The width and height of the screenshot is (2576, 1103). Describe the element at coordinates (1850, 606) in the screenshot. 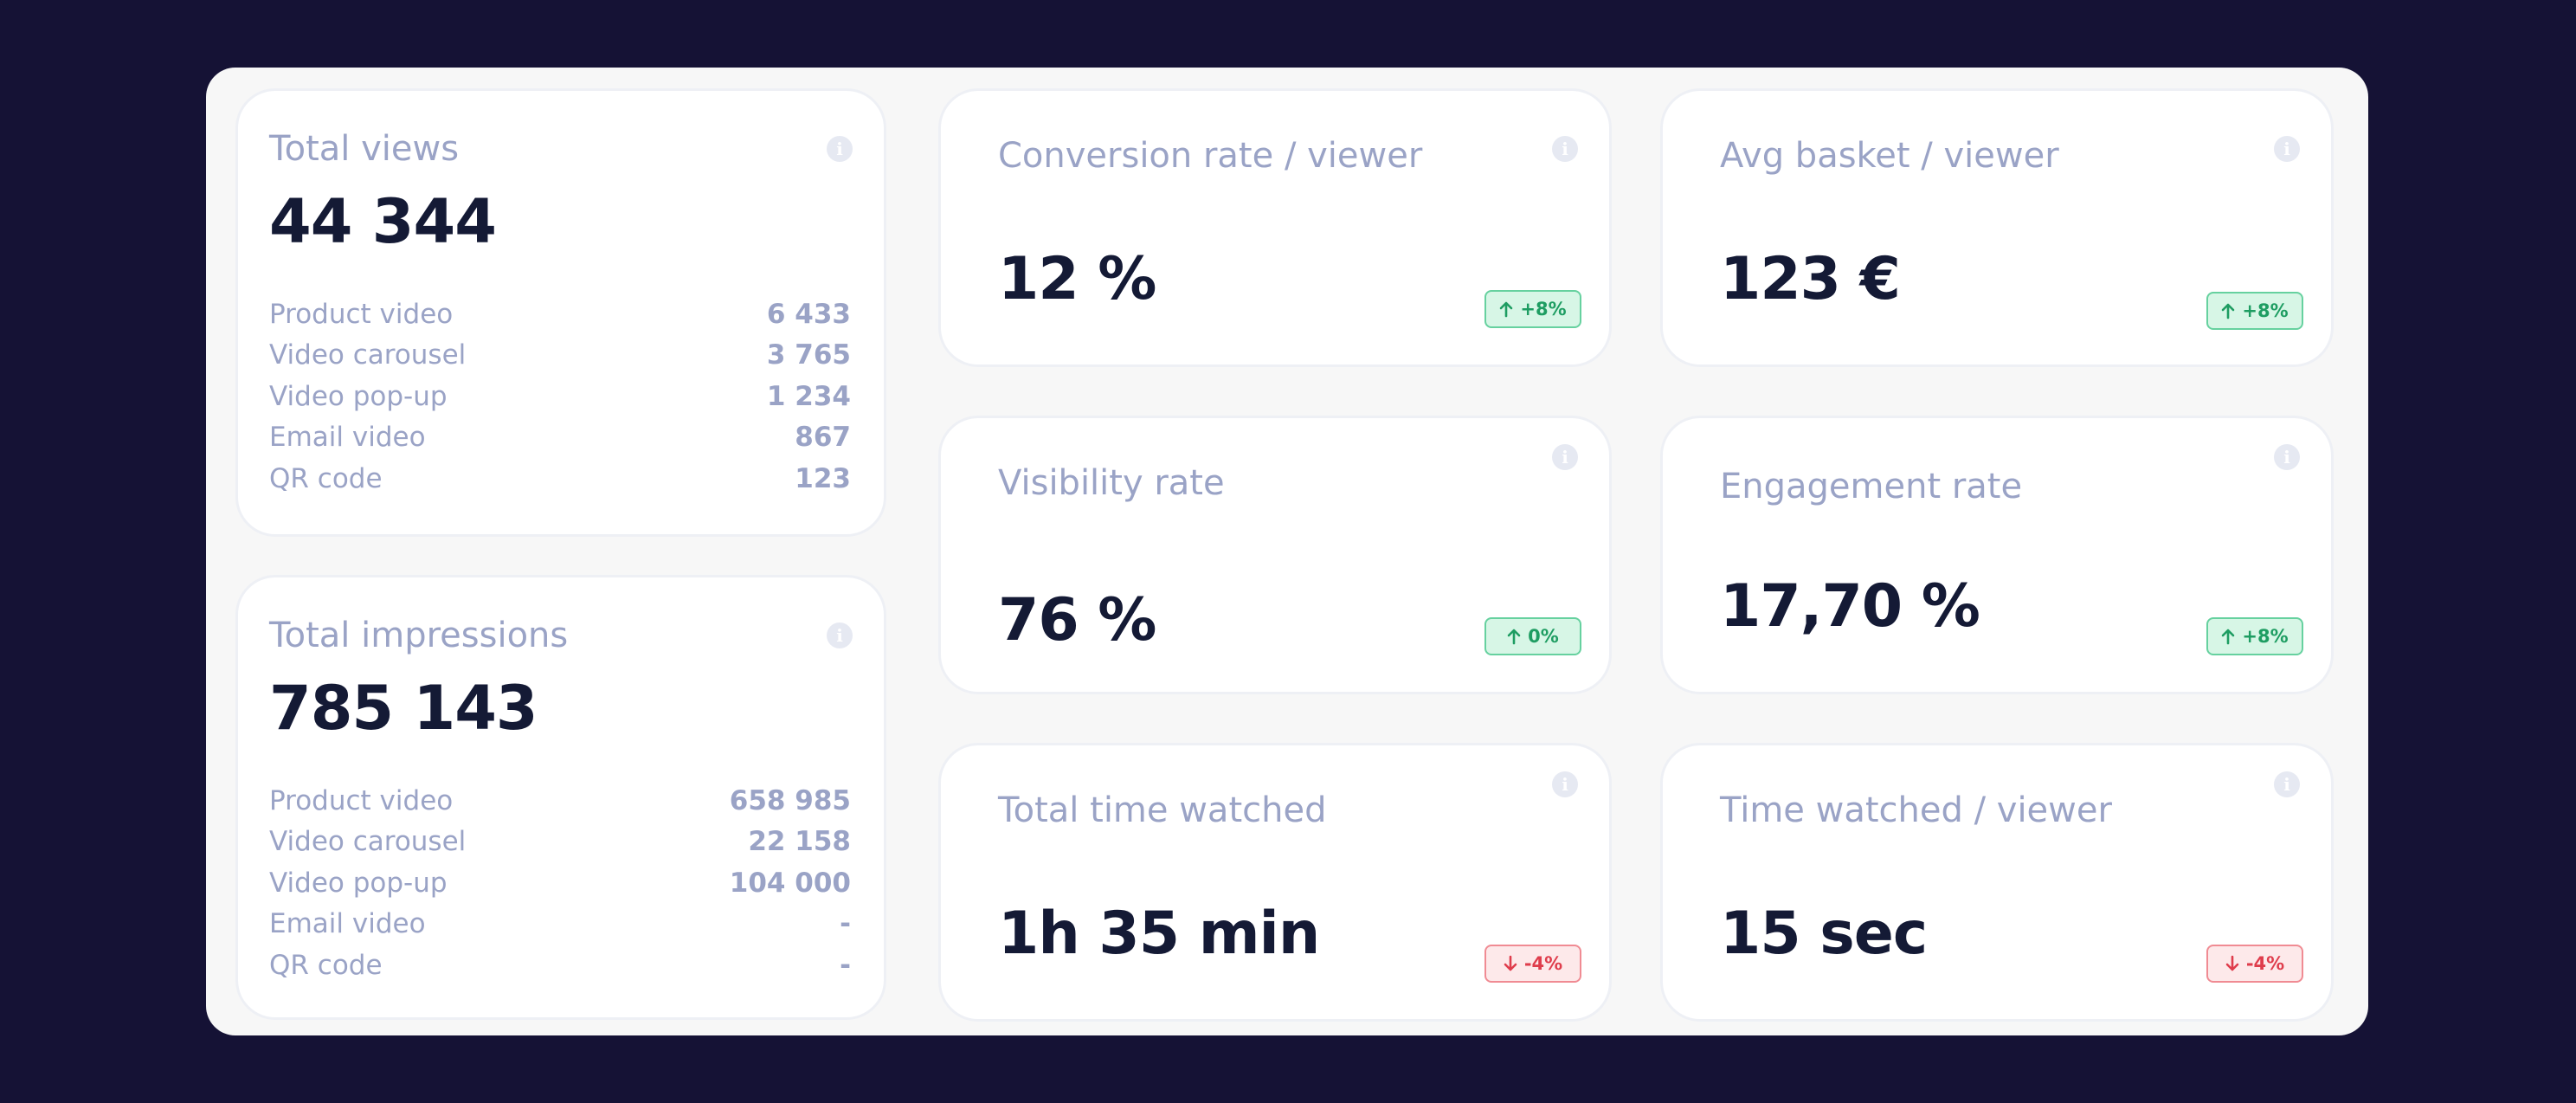

I see `kpi-value: 17,70 %` at that location.